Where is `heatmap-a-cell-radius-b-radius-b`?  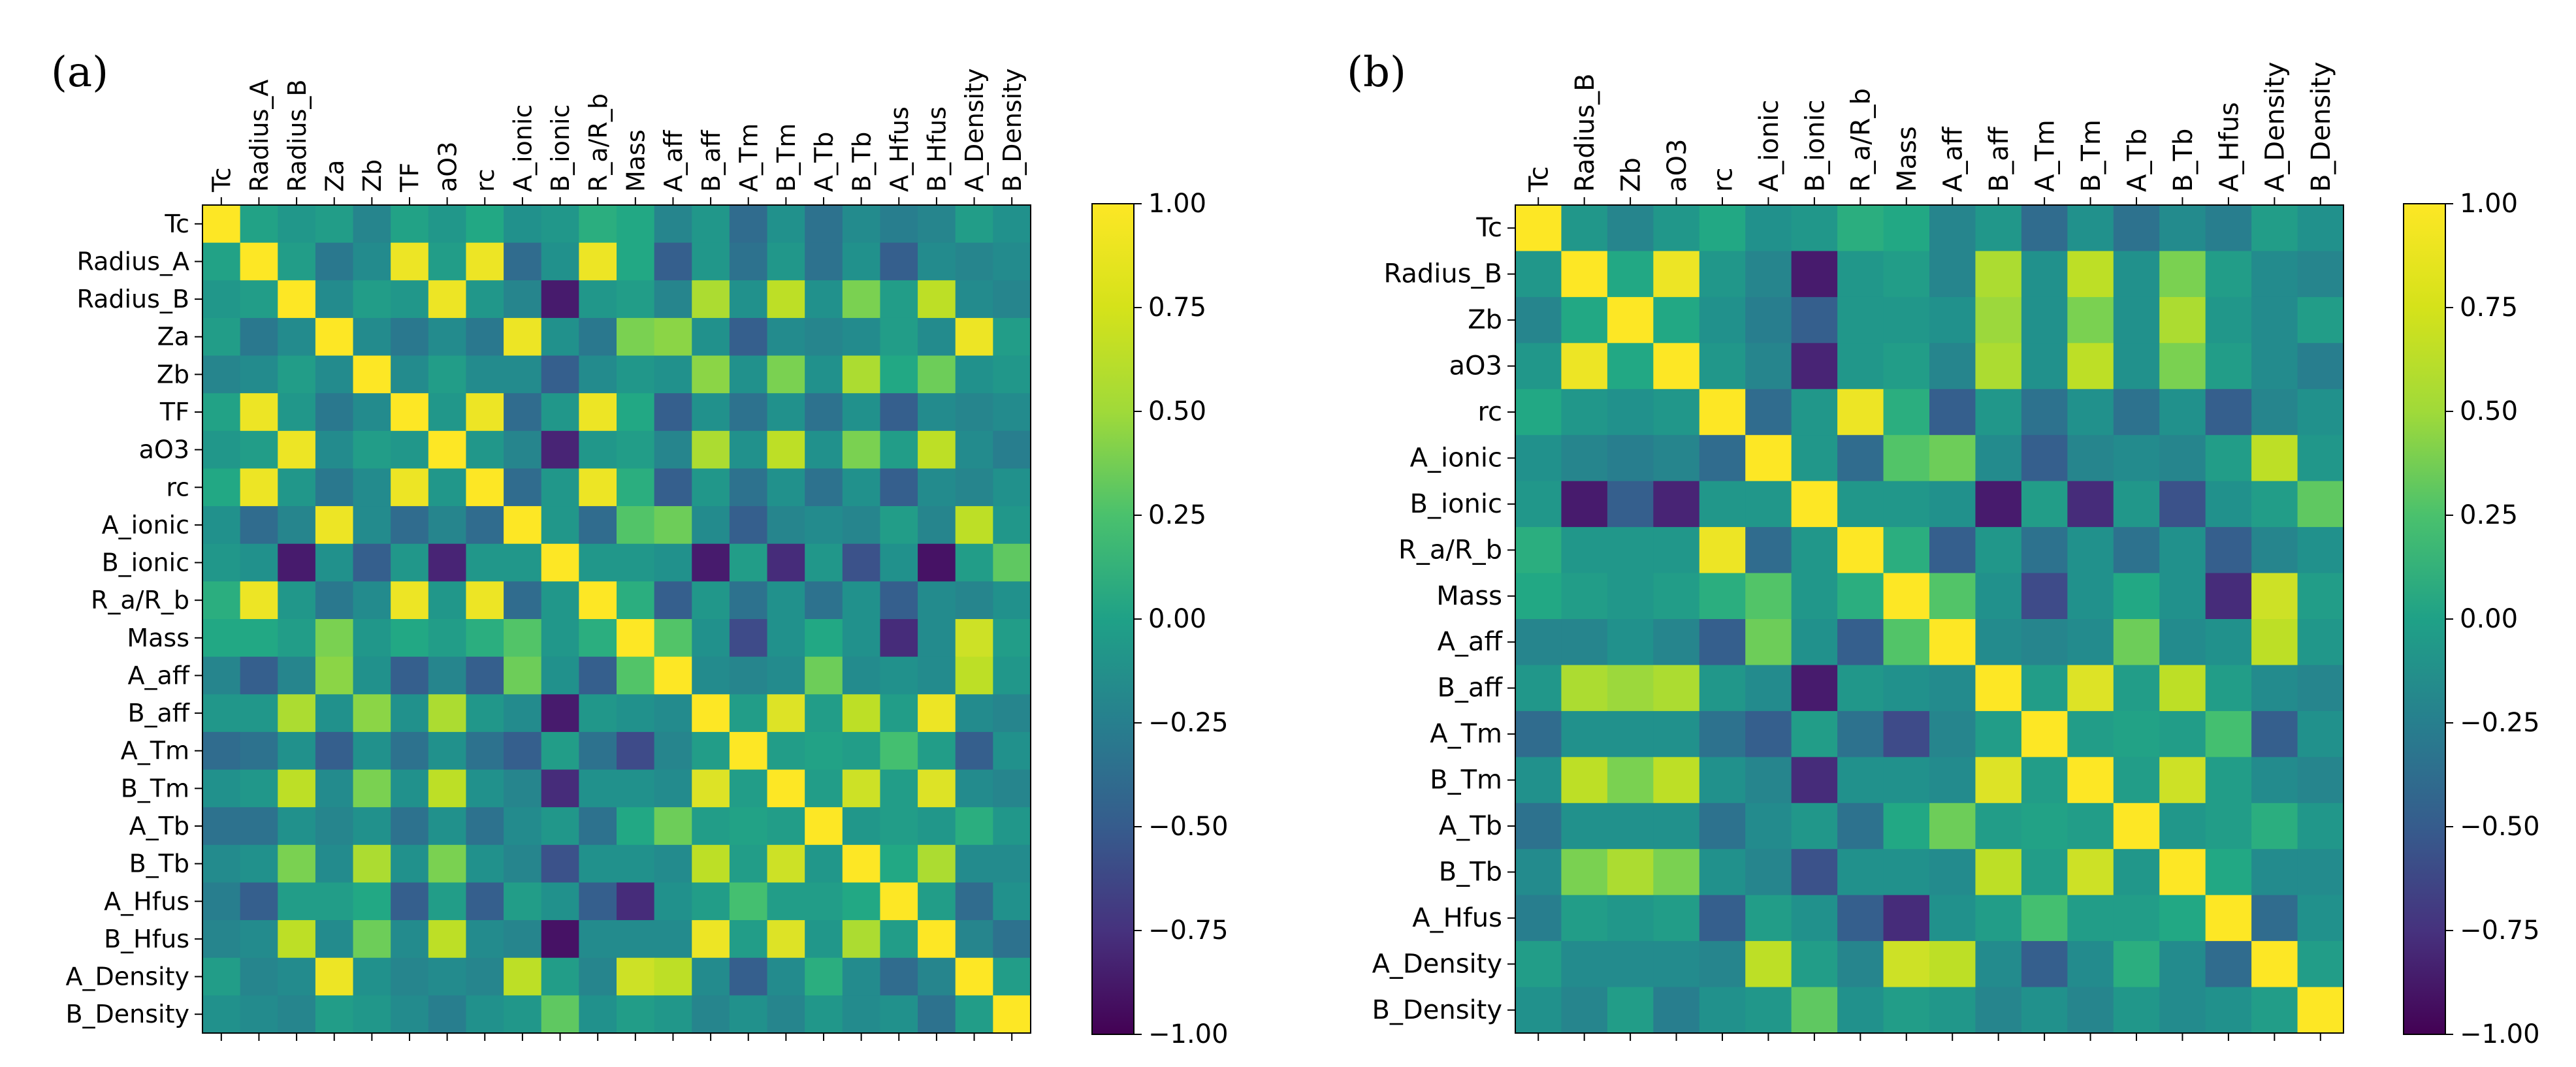
heatmap-a-cell-radius-b-radius-b is located at coordinates (297, 299).